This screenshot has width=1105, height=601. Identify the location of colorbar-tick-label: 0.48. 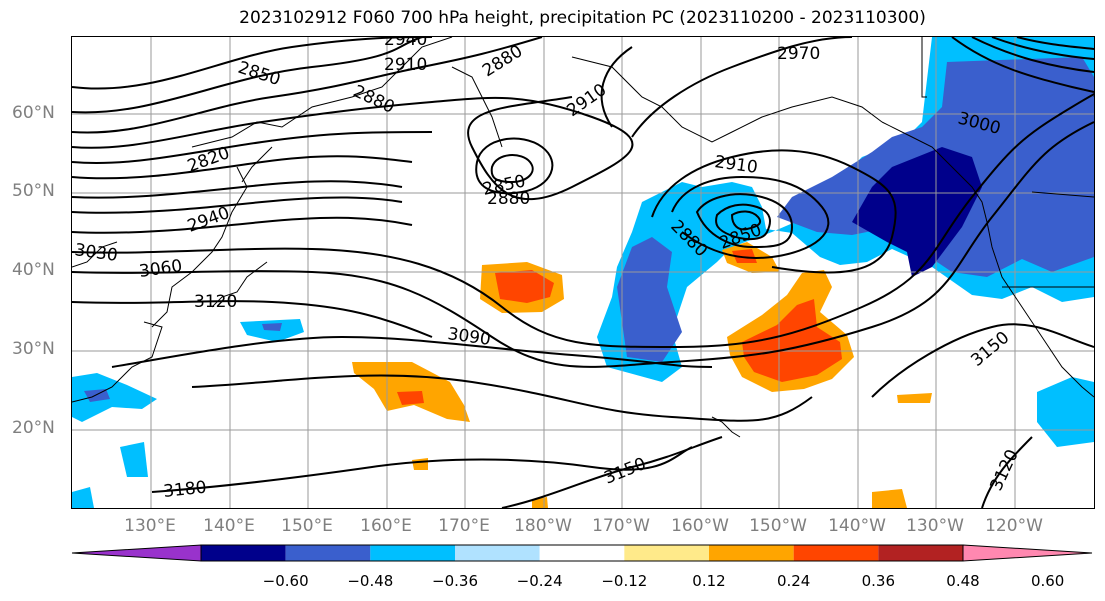
(963, 581).